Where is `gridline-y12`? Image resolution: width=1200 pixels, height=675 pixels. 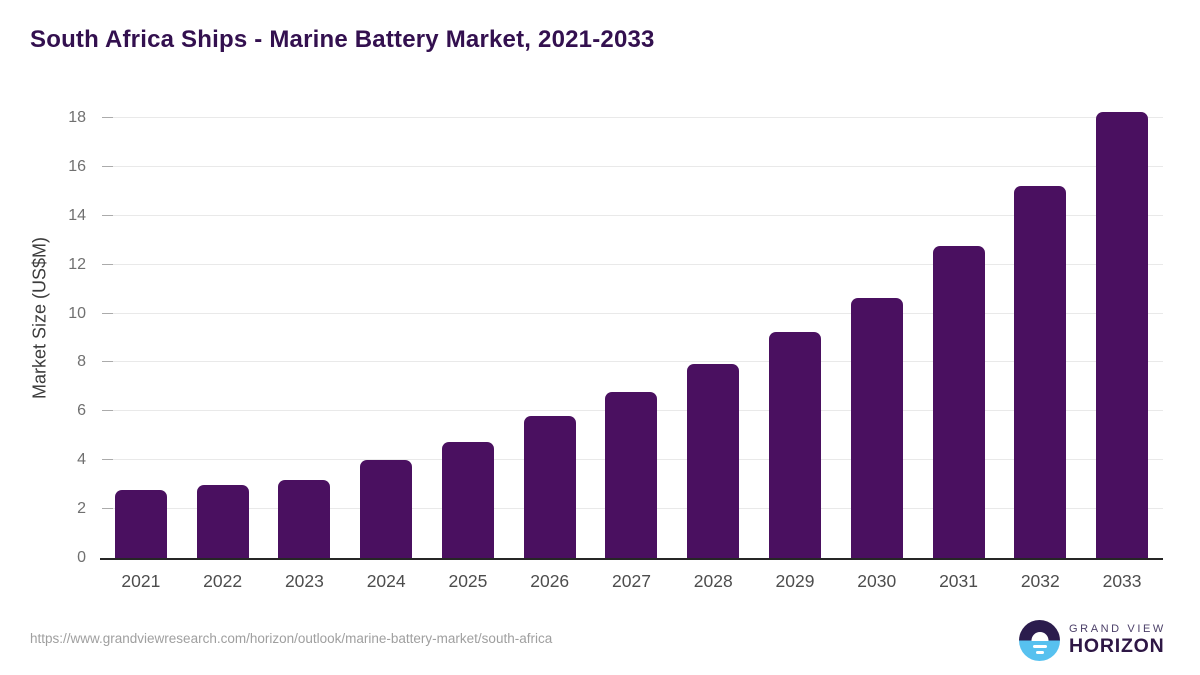 gridline-y12 is located at coordinates (632, 264).